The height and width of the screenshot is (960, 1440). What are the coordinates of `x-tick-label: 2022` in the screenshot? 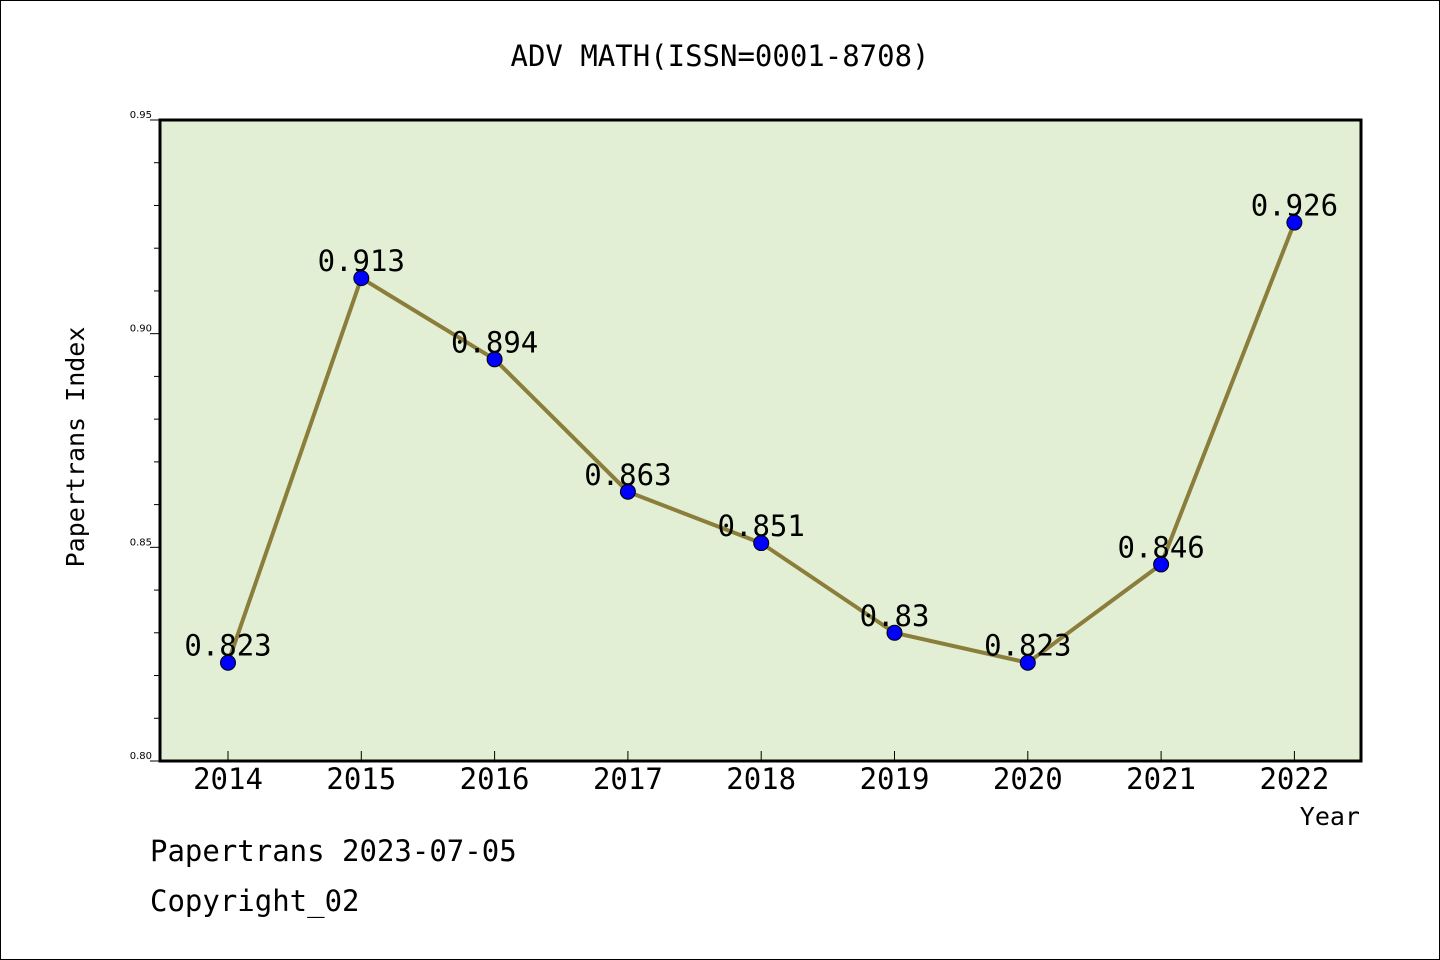 It's located at (1294, 779).